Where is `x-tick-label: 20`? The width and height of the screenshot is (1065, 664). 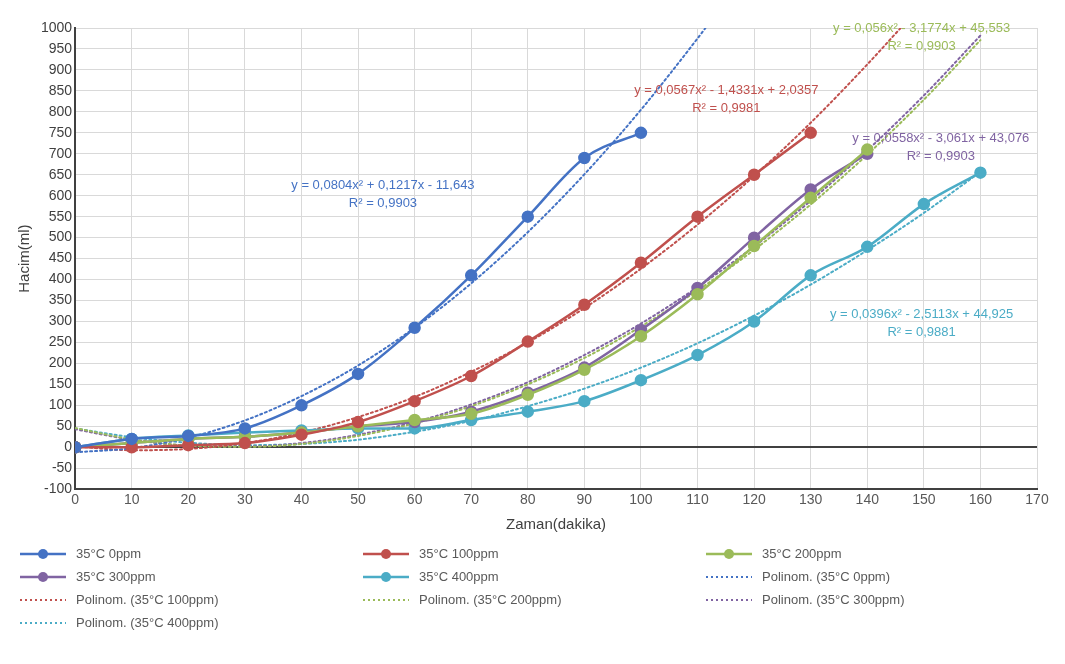 x-tick-label: 20 is located at coordinates (188, 499).